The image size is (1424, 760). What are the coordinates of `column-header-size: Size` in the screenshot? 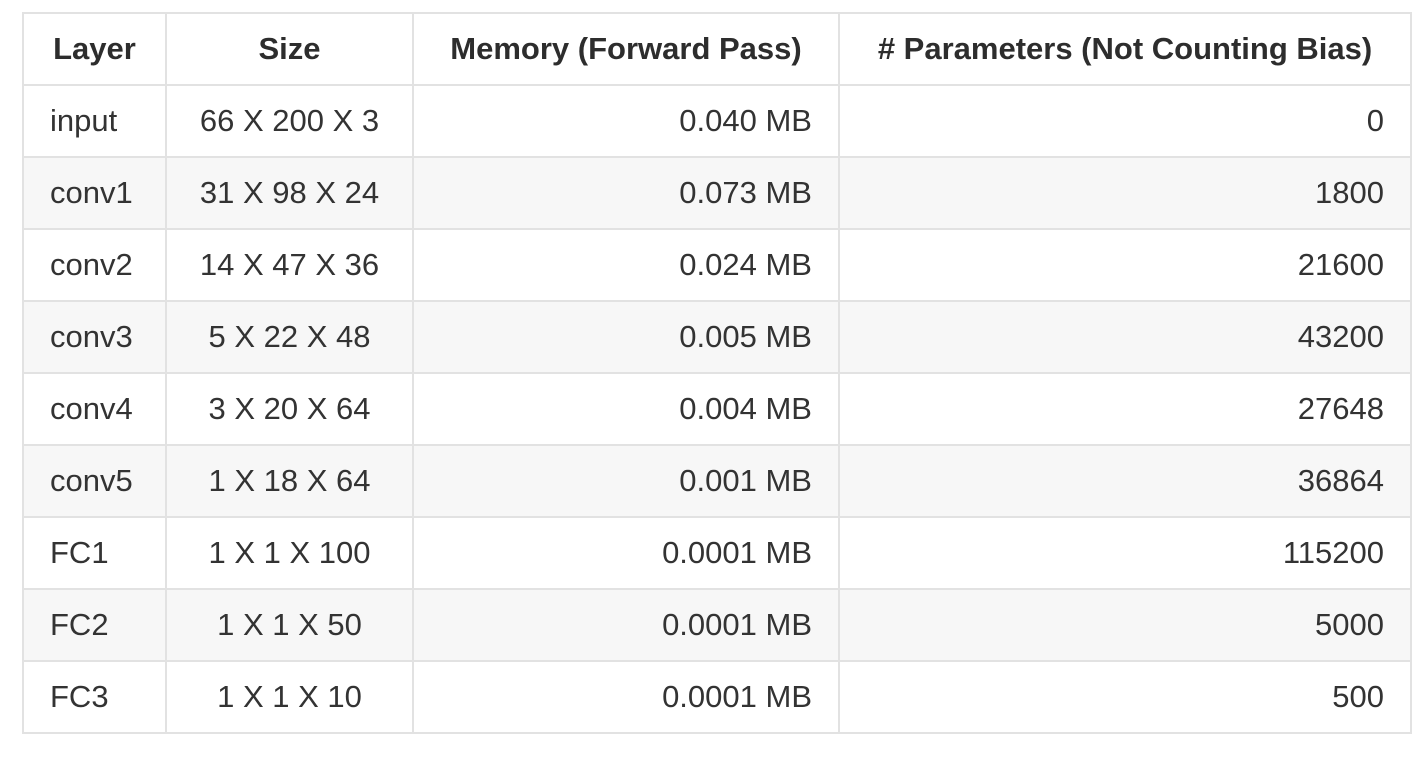 It's located at (289, 49).